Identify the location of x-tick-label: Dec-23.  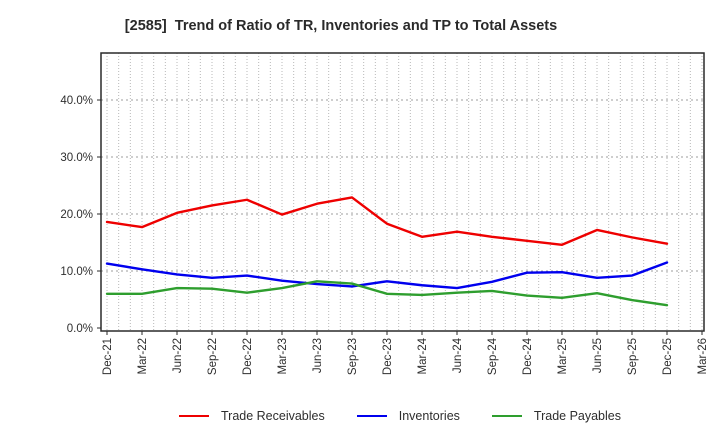
(388, 356).